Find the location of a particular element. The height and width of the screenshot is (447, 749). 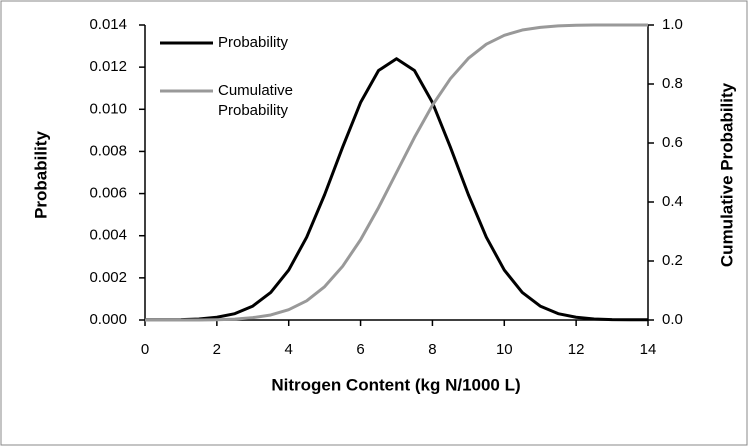

y-tick-label: 0.000 is located at coordinates (108, 319).